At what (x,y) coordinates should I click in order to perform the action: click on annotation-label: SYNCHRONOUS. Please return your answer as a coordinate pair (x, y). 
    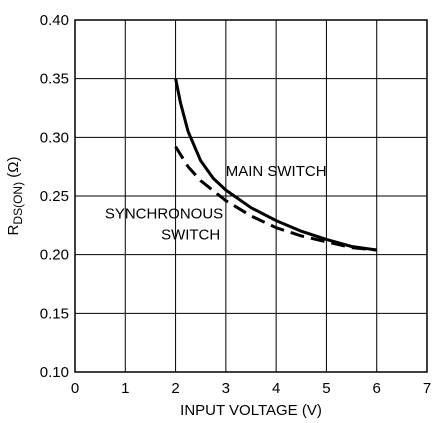
    Looking at the image, I should click on (164, 213).